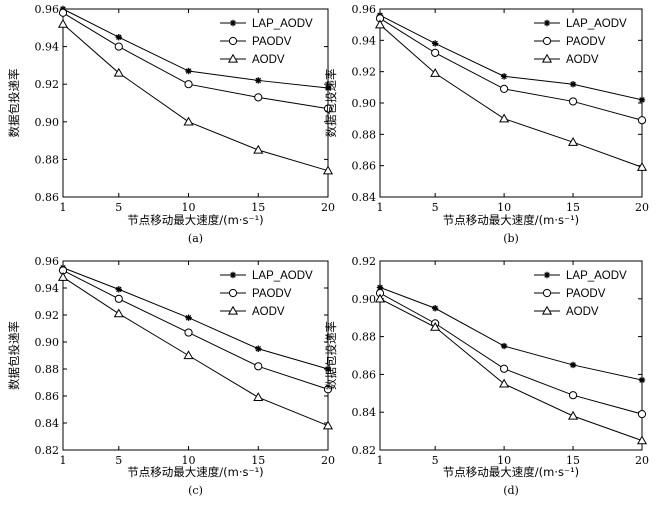  I want to click on plot-frame, so click(195, 103).